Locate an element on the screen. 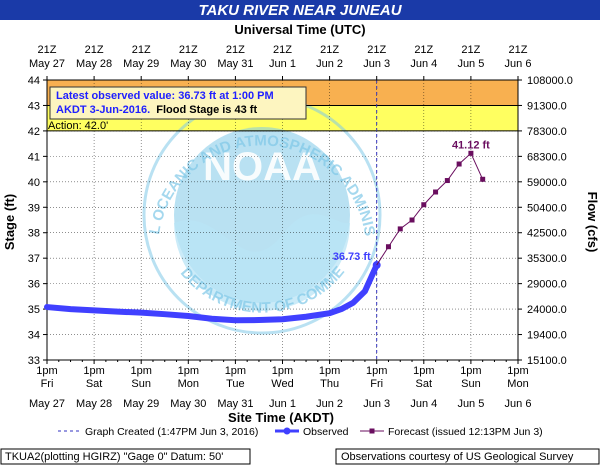 Image resolution: width=600 pixels, height=465 pixels. top-tick-date: May 31 is located at coordinates (235, 64).